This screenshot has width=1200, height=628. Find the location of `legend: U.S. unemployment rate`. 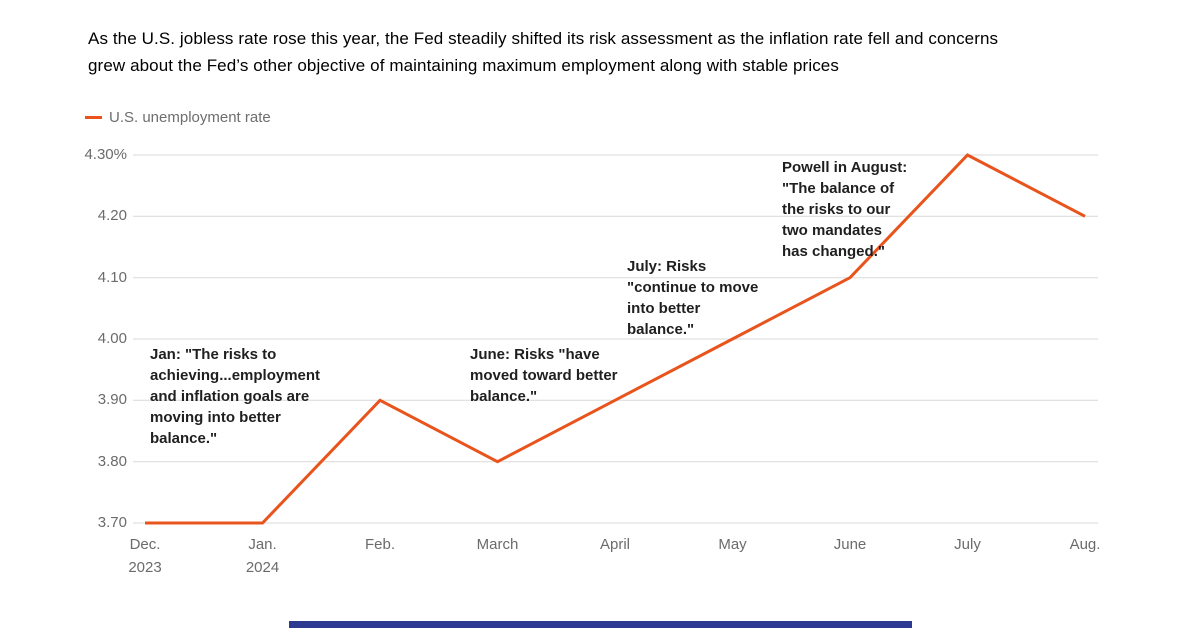

legend: U.S. unemployment rate is located at coordinates (178, 117).